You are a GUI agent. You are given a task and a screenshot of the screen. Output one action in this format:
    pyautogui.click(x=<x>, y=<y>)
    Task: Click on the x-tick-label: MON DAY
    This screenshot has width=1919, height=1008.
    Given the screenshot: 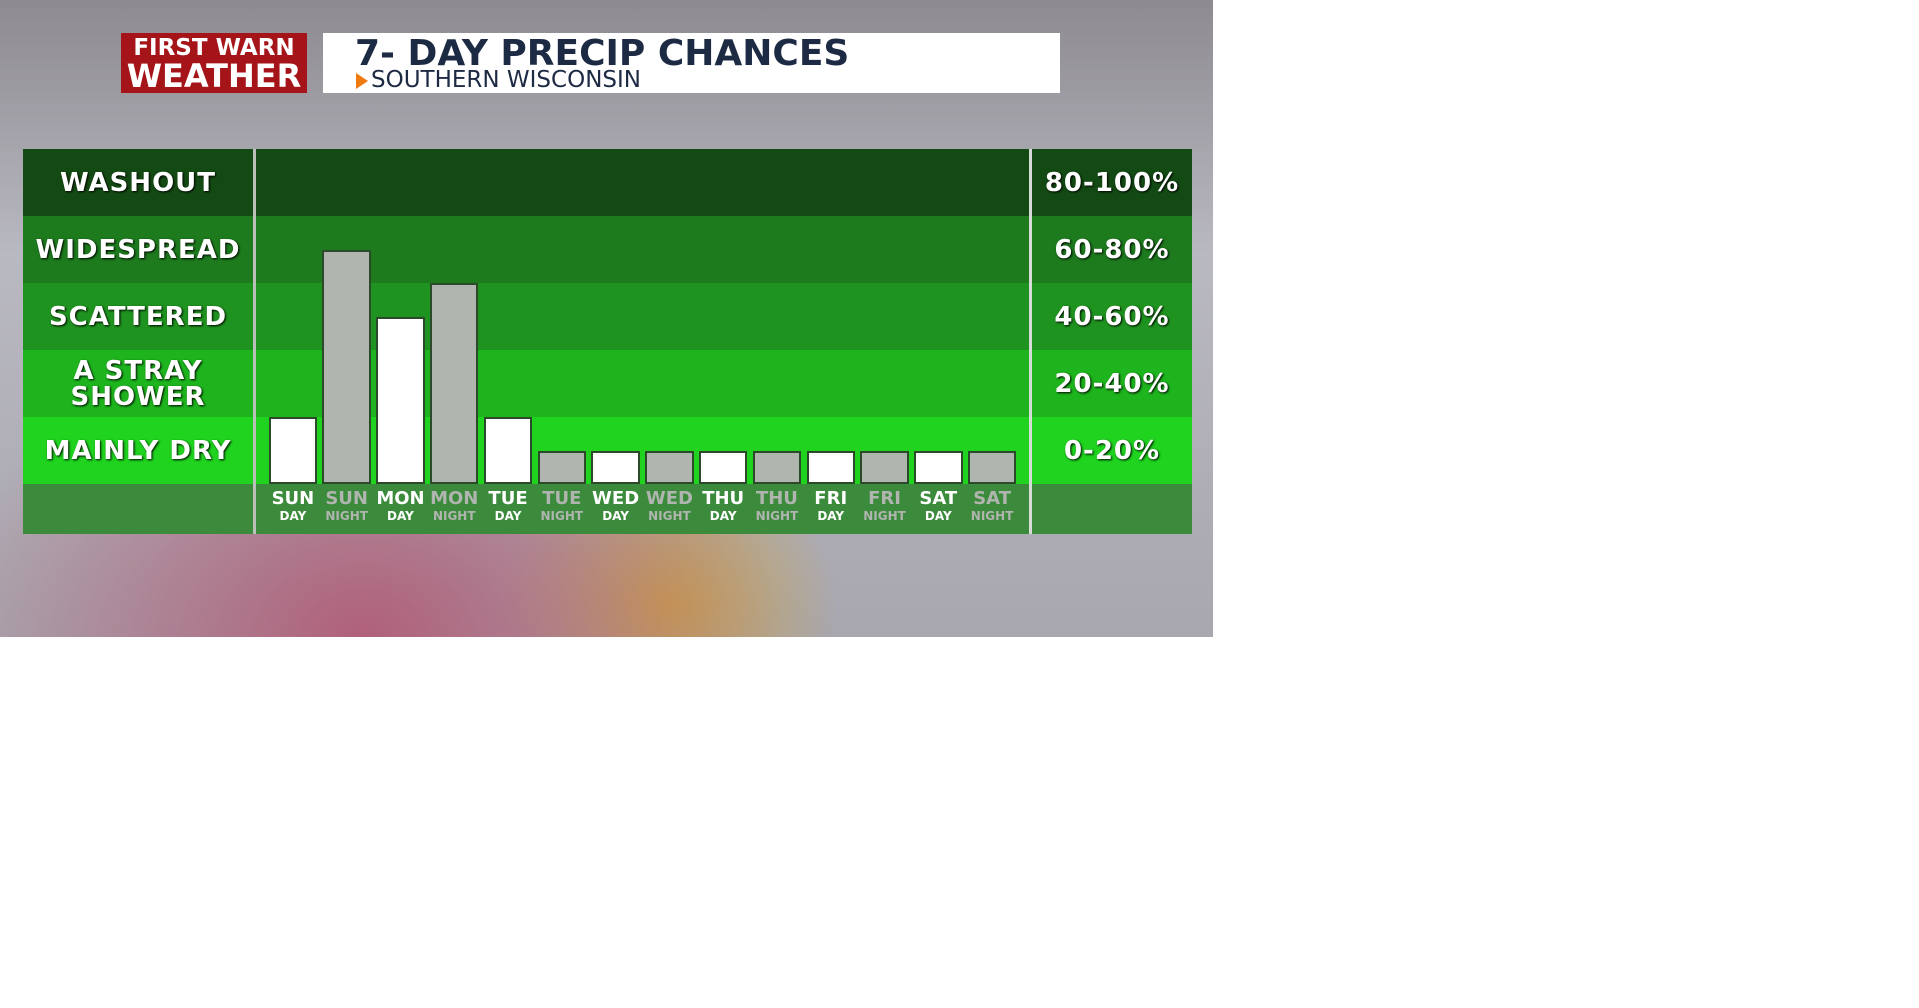 What is the action you would take?
    pyautogui.click(x=401, y=505)
    